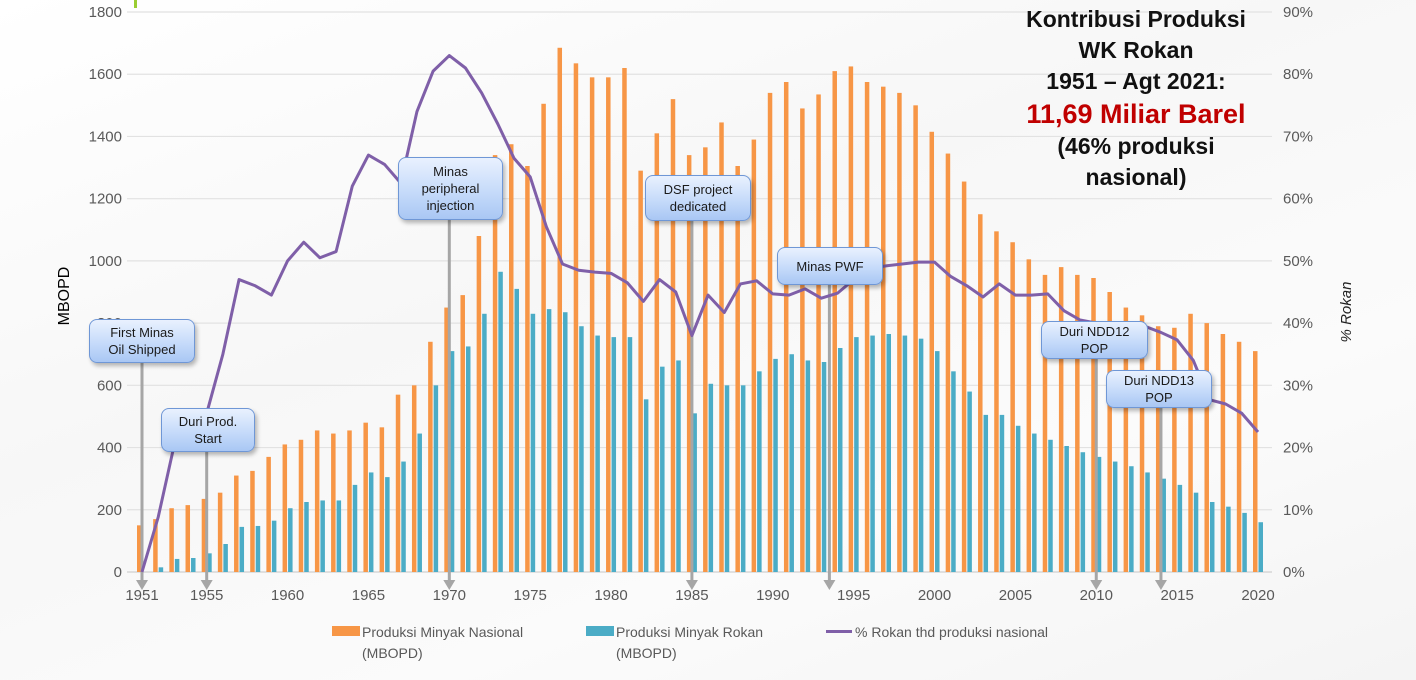 The image size is (1416, 680). I want to click on x-tick-label: 1955, so click(206, 595).